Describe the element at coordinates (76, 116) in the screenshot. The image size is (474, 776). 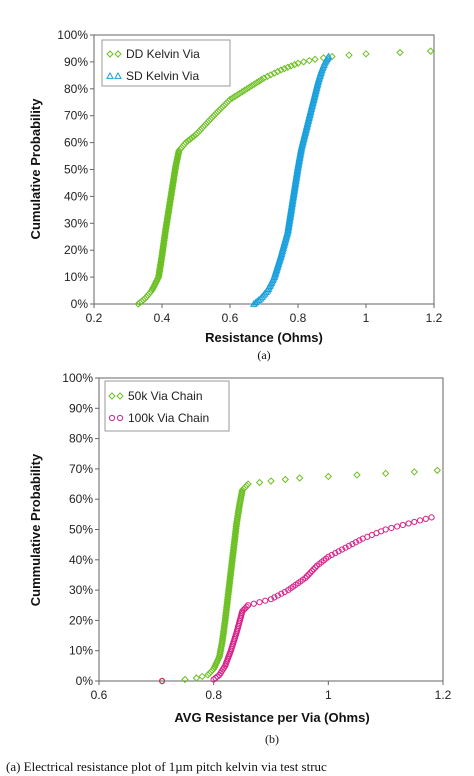
I see `a-y-tick-label: 70%` at that location.